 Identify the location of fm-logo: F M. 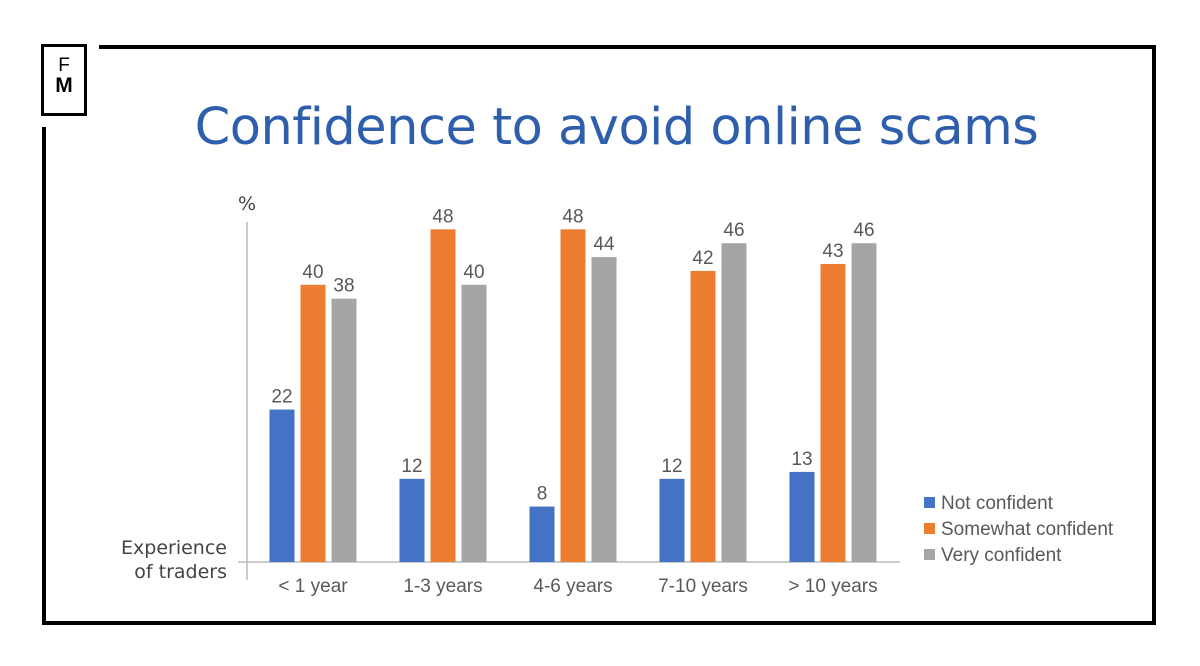
(64, 80).